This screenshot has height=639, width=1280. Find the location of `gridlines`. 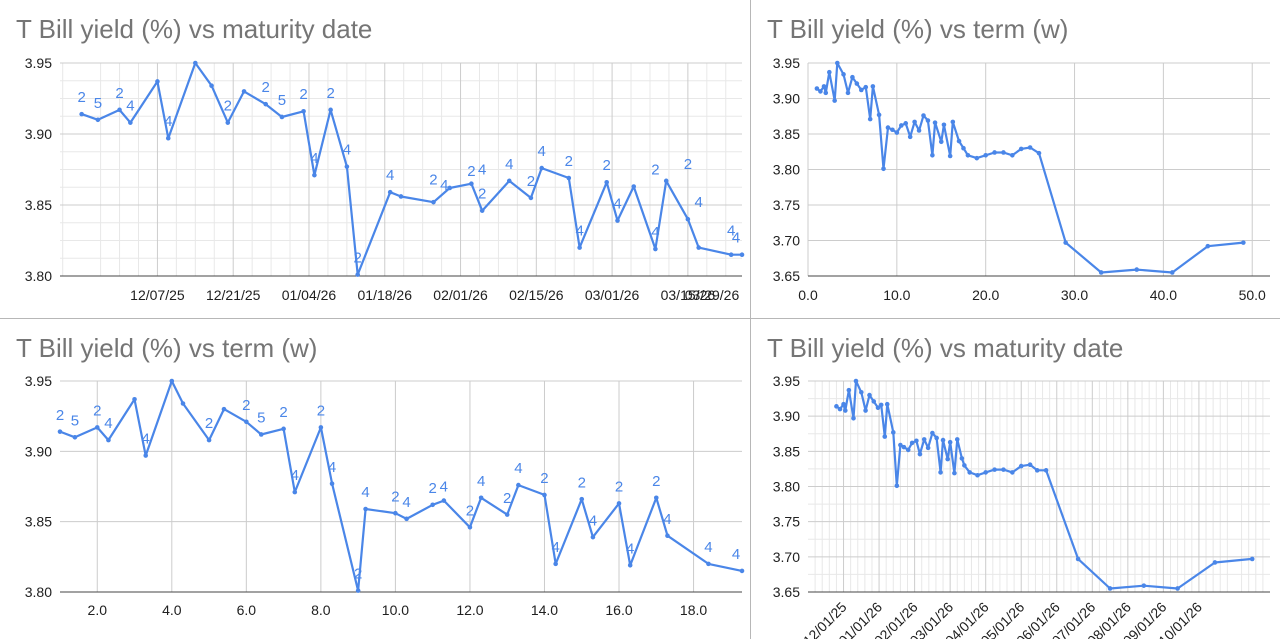

gridlines is located at coordinates (1039, 486).